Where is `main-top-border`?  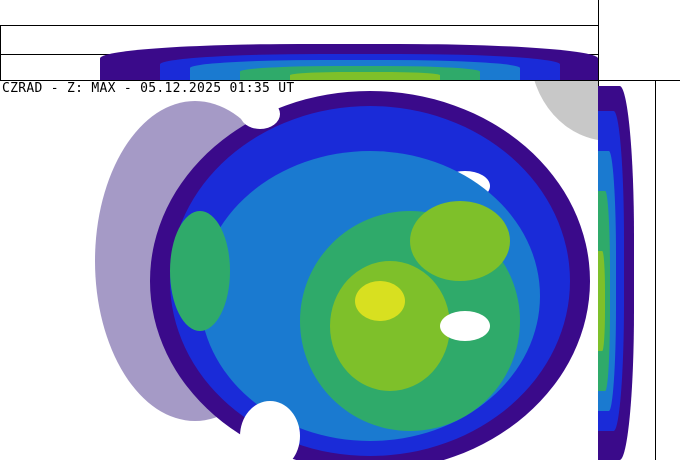
main-top-border is located at coordinates (340, 80).